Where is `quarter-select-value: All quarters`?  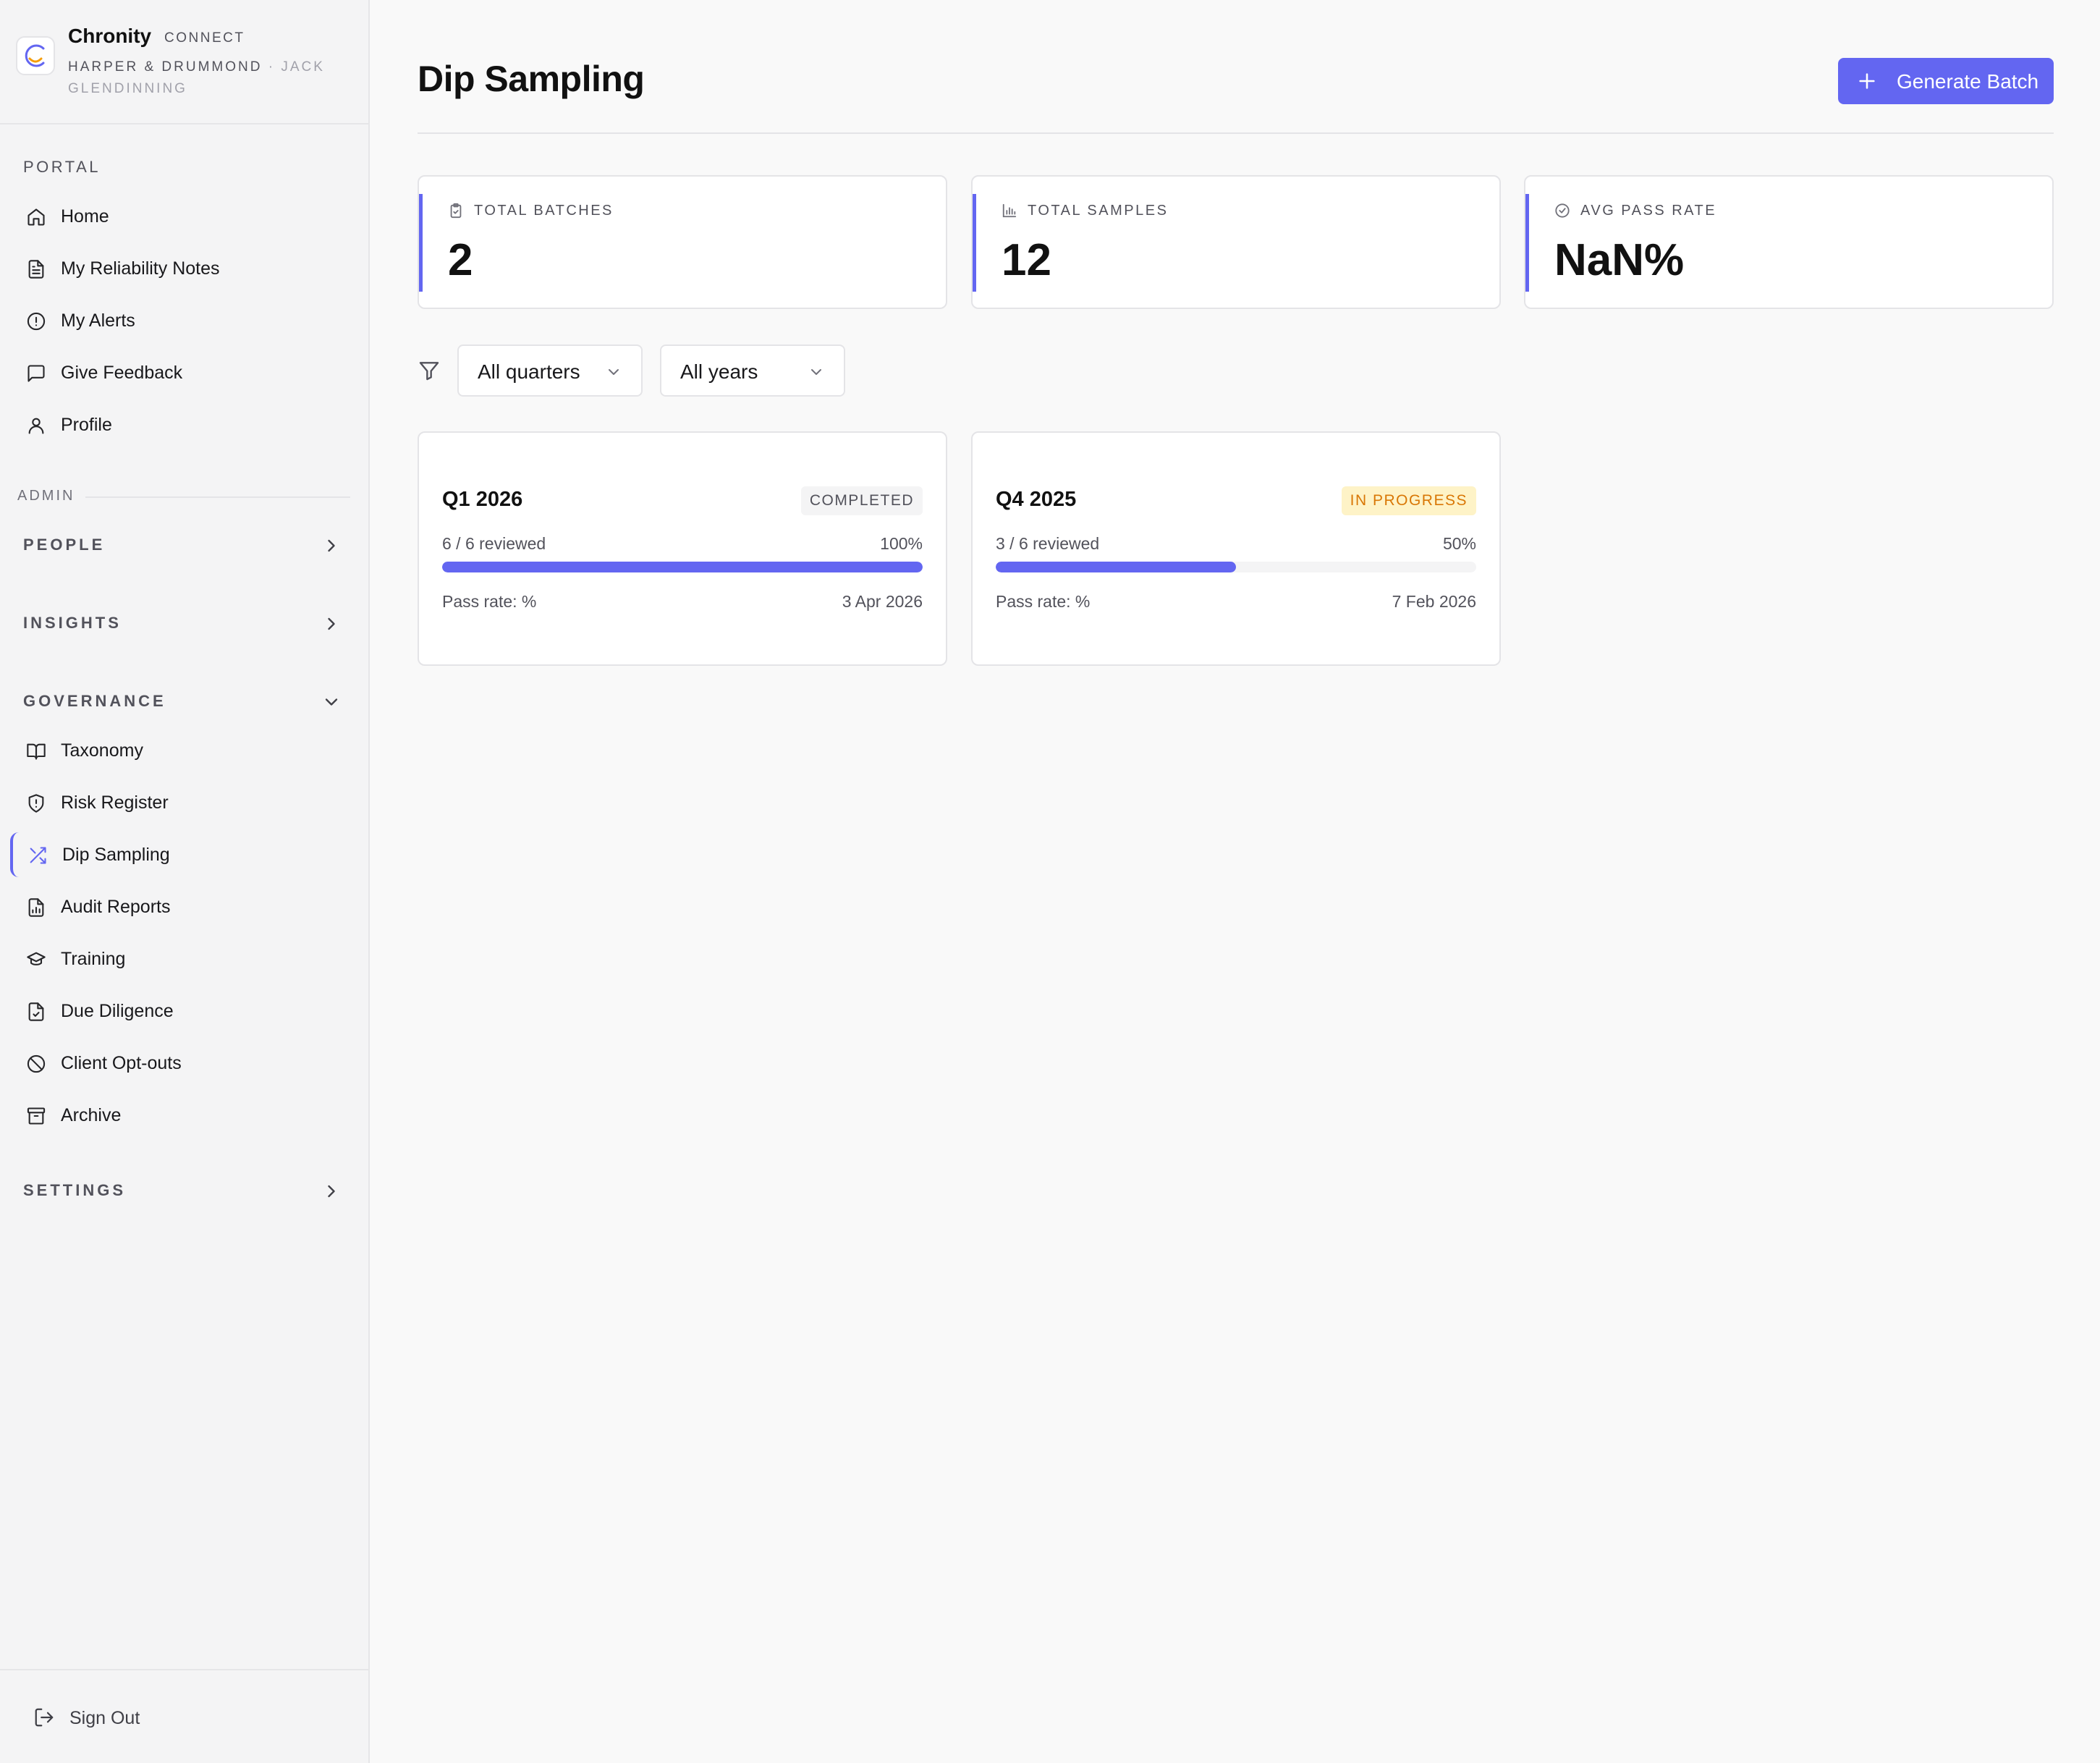
quarter-select-value: All quarters is located at coordinates (529, 371).